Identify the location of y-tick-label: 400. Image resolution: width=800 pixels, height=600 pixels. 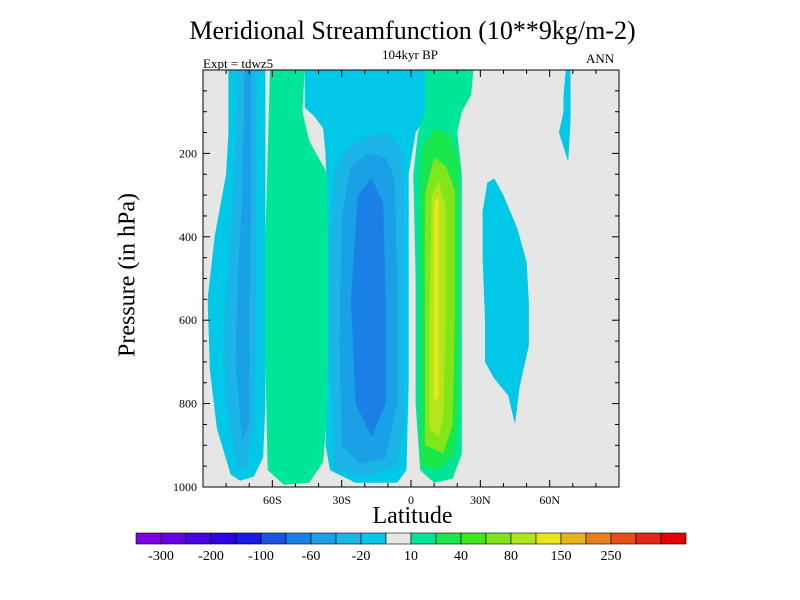
(188, 237).